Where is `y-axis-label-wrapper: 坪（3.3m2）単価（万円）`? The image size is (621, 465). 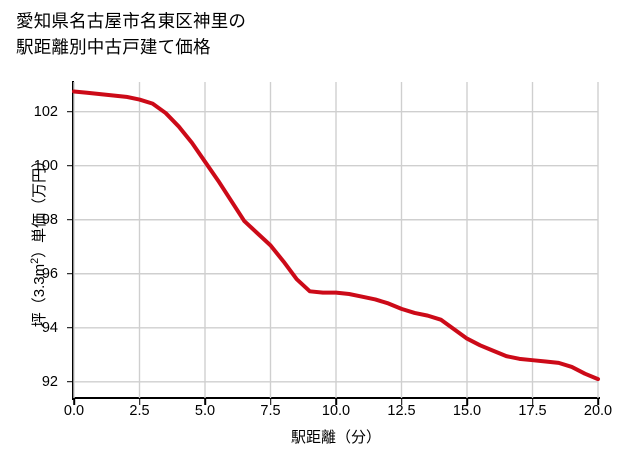
y-axis-label-wrapper: 坪（3.3m2）単価（万円） is located at coordinates (39, 240).